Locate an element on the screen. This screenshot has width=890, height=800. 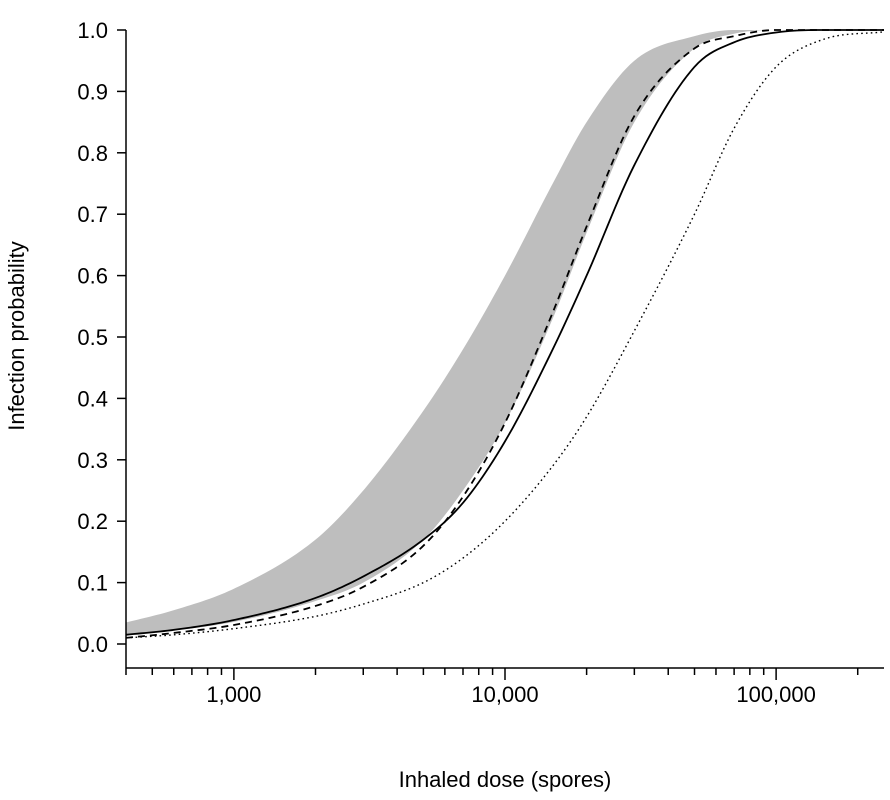
x-tick-label: 1,000 is located at coordinates (233, 694).